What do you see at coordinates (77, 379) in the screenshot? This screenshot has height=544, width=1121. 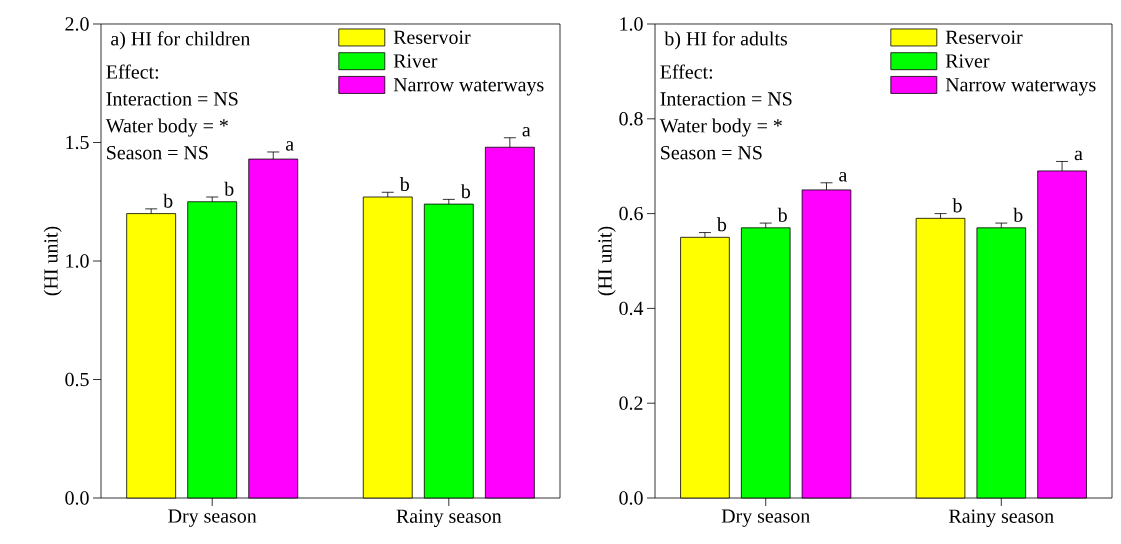 I see `y-tick-label: 0.5` at bounding box center [77, 379].